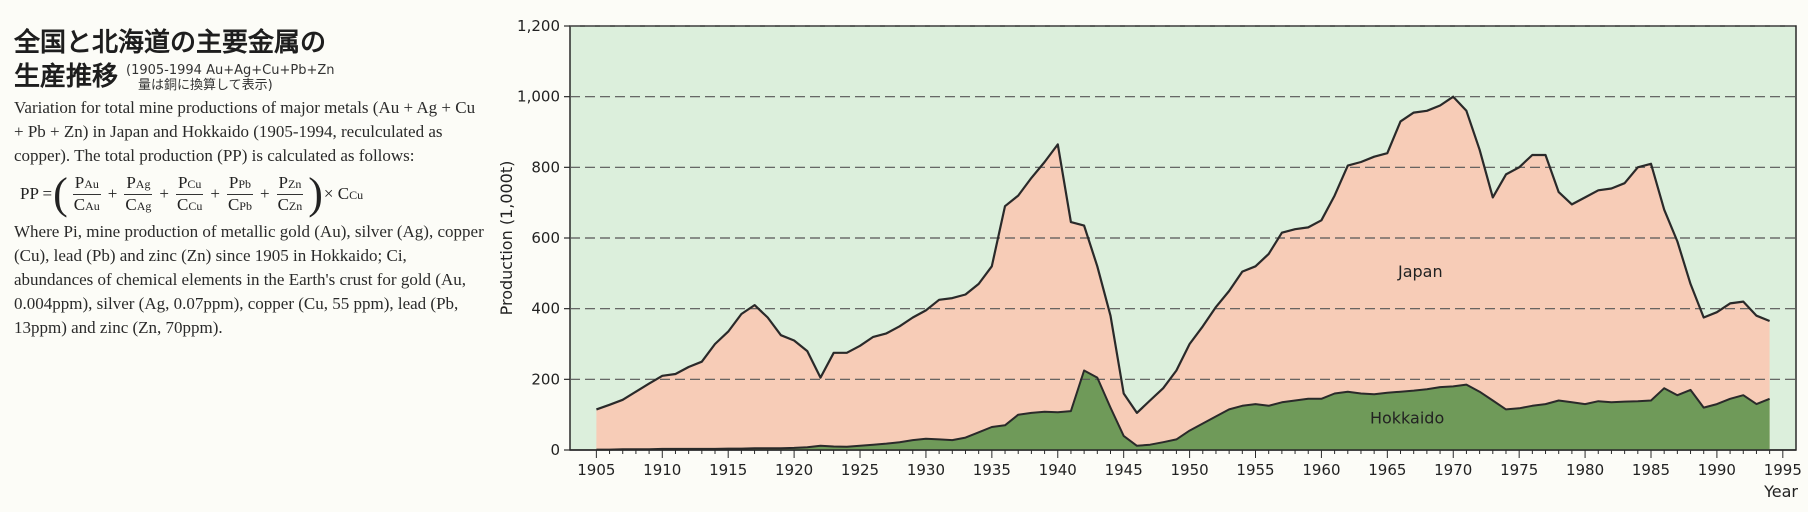 The height and width of the screenshot is (512, 1808). What do you see at coordinates (1717, 470) in the screenshot?
I see `x-tick-label: 1990` at bounding box center [1717, 470].